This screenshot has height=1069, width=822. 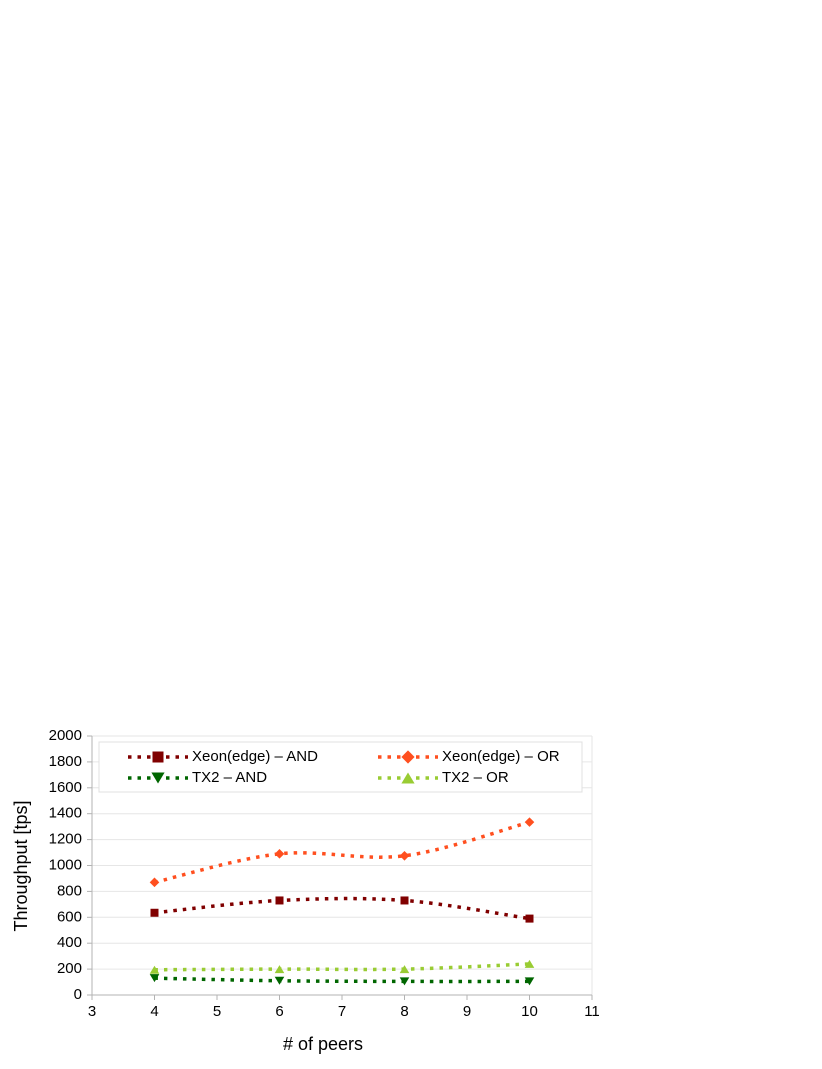 I want to click on x-tick-label: 3, so click(x=92, y=1011).